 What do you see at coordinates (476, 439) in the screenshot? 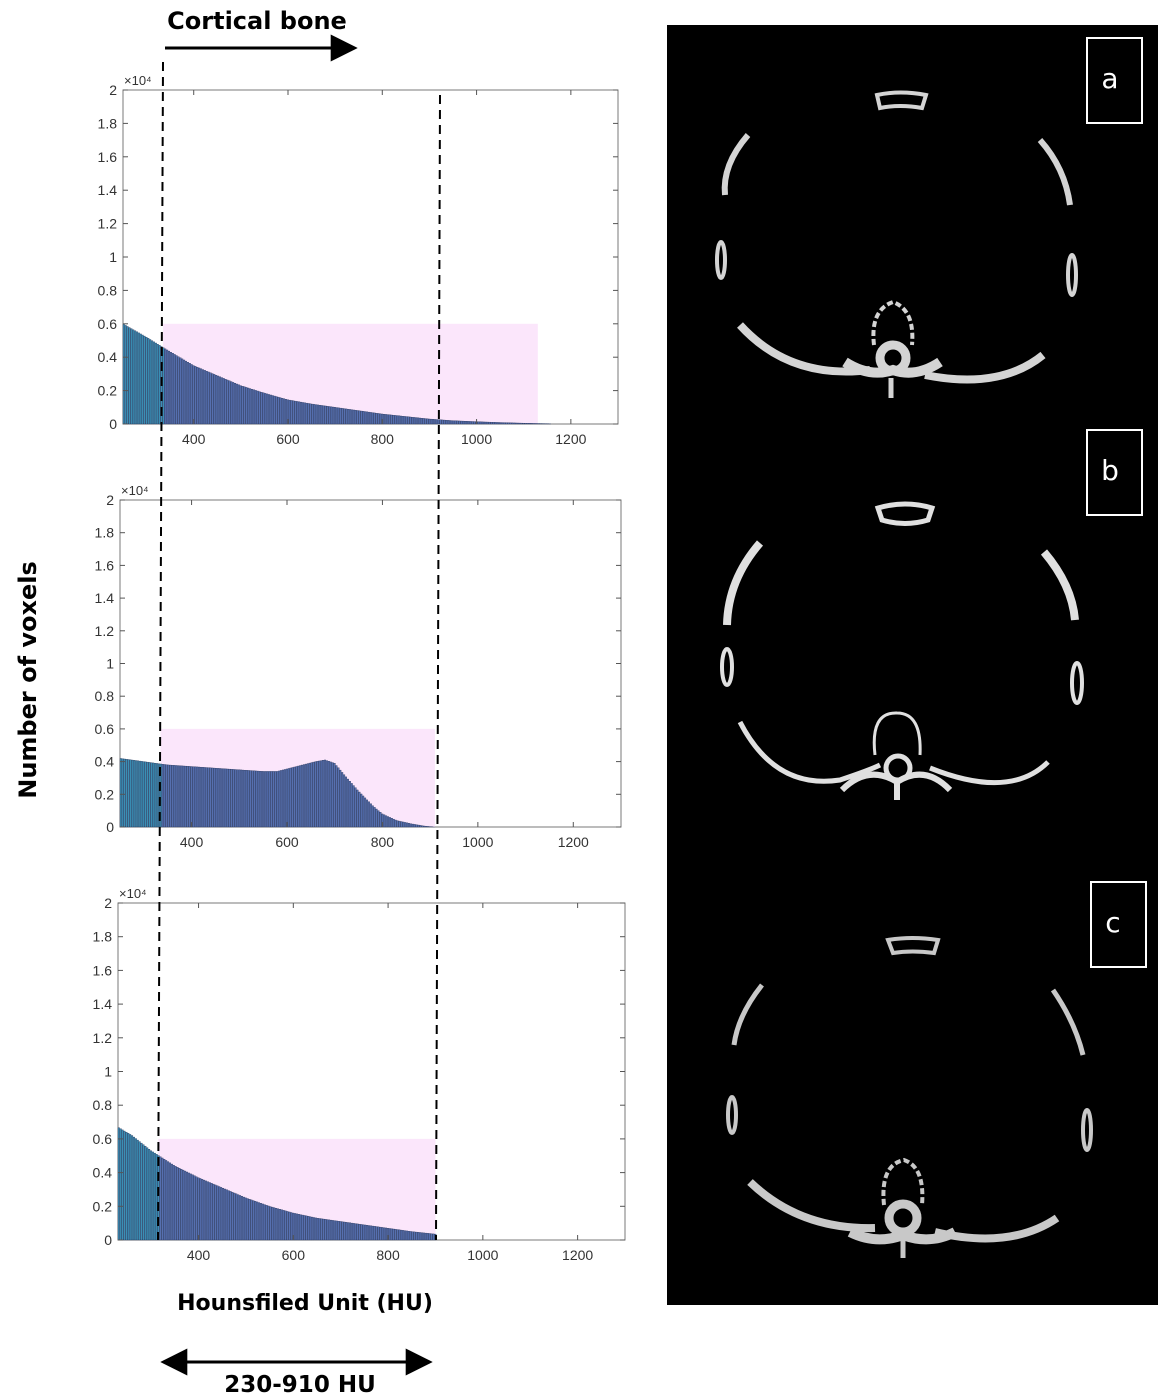
I see `x-tick-label: 1000` at bounding box center [476, 439].